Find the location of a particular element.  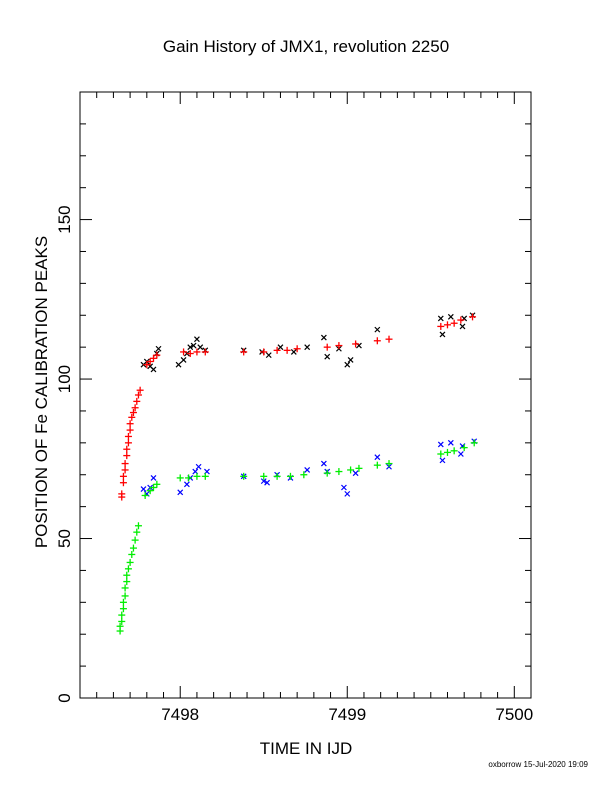

chart-title: Gain History of JMX1, revolution 2250 is located at coordinates (306, 46).